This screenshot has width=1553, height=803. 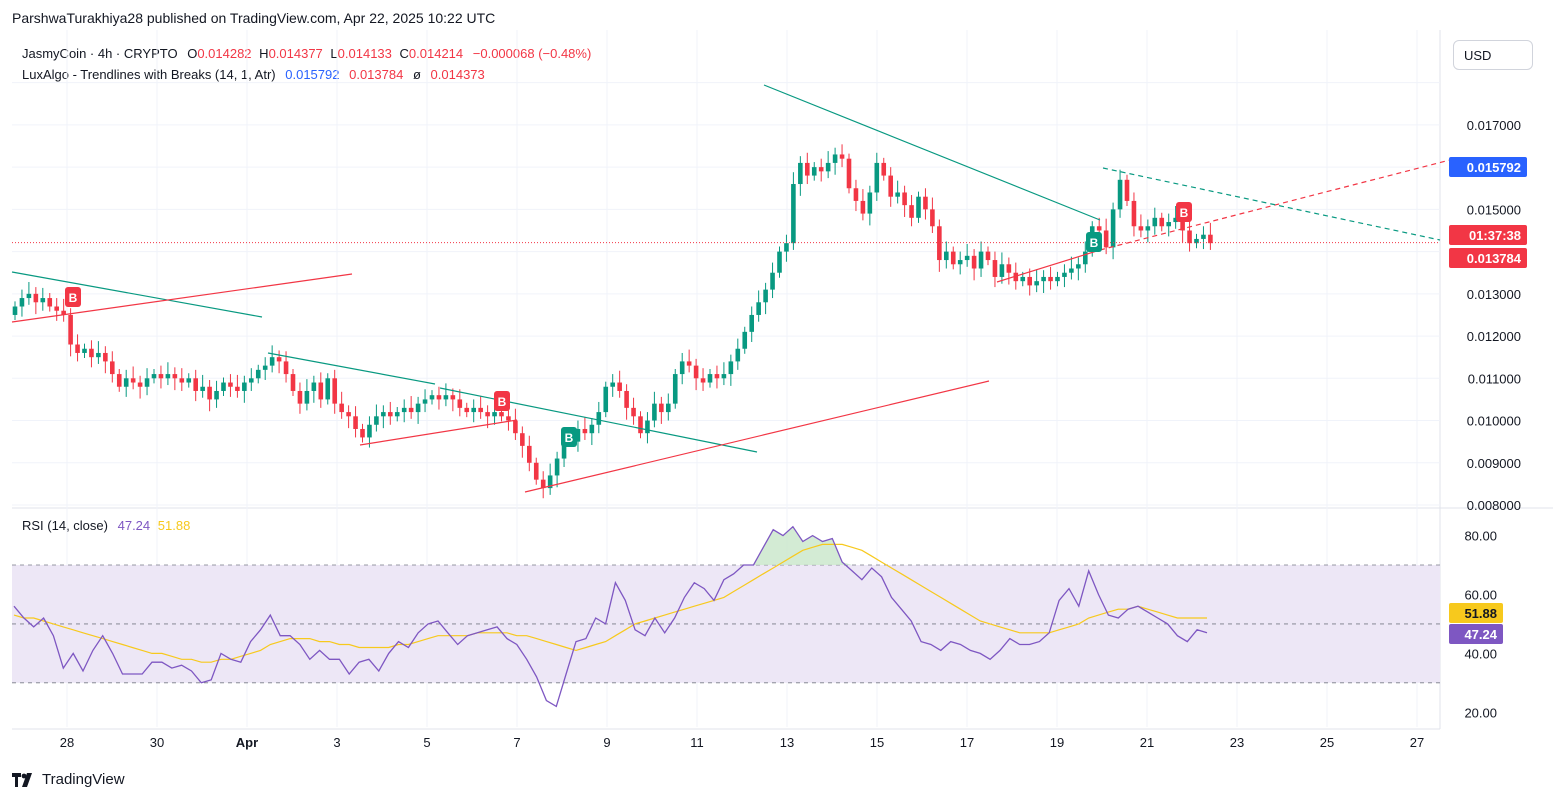 I want to click on footer-brand: TradingView, so click(x=68, y=779).